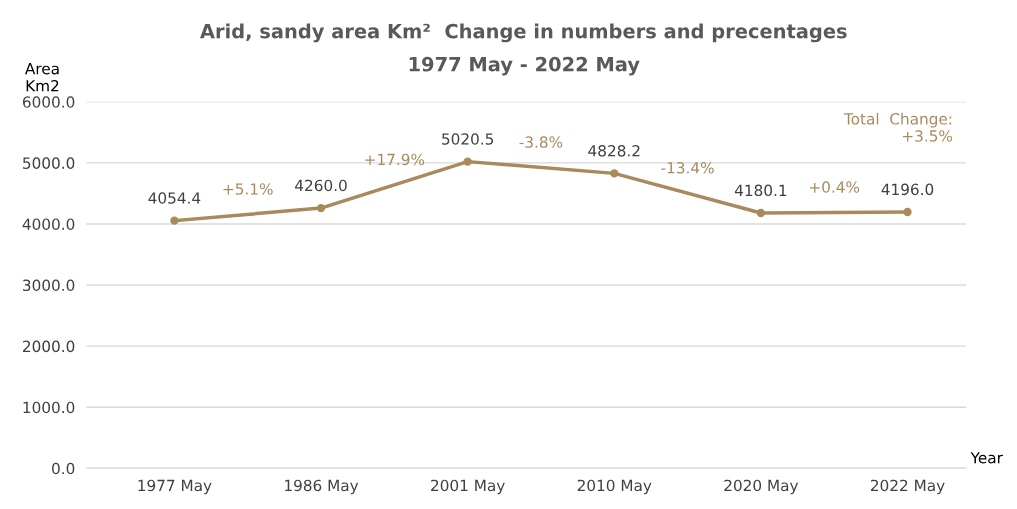 The height and width of the screenshot is (509, 1017). Describe the element at coordinates (907, 487) in the screenshot. I see `x-tick-label: 2022 May` at that location.